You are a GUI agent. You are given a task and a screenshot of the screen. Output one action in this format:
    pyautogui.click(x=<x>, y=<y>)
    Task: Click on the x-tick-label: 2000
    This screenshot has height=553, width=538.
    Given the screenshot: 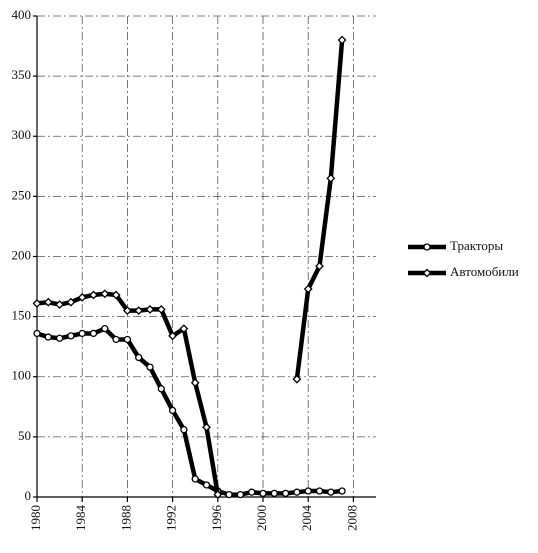 What is the action you would take?
    pyautogui.click(x=261, y=518)
    